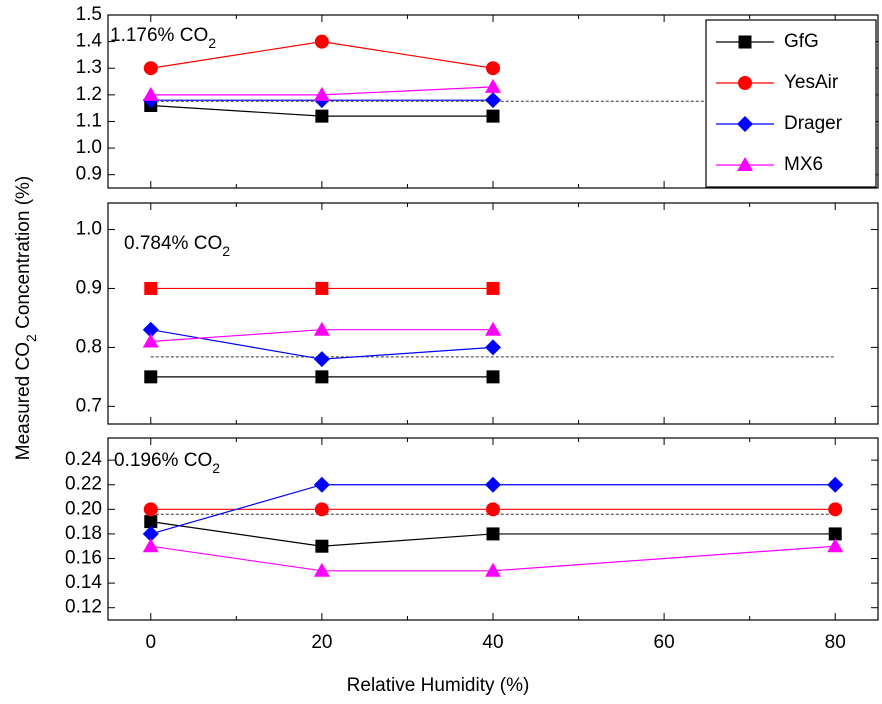  I want to click on x-tick-label: 20, so click(321, 642).